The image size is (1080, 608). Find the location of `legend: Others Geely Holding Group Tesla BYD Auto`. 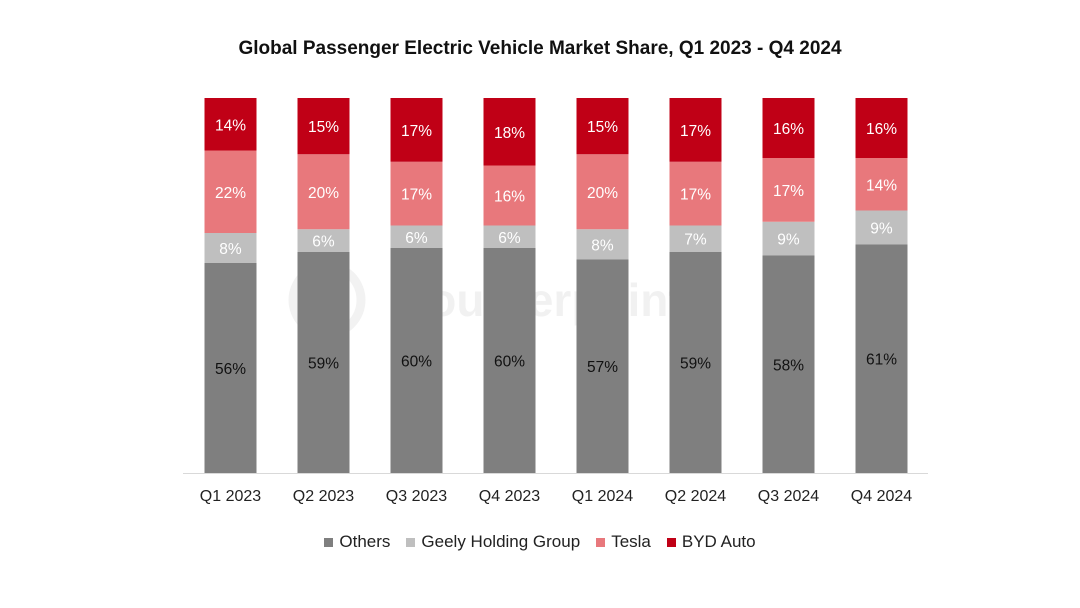

legend: Others Geely Holding Group Tesla BYD Auto is located at coordinates (540, 542).